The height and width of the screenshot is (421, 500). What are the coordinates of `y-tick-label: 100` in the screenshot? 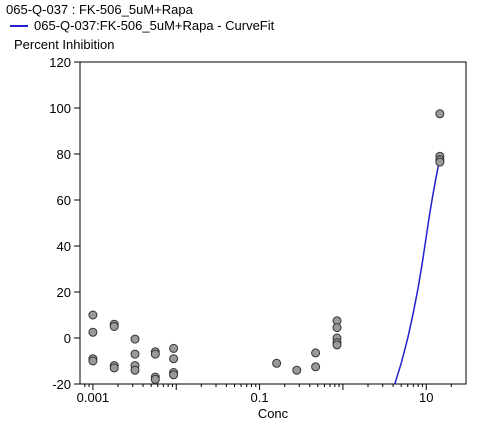 It's located at (60, 108).